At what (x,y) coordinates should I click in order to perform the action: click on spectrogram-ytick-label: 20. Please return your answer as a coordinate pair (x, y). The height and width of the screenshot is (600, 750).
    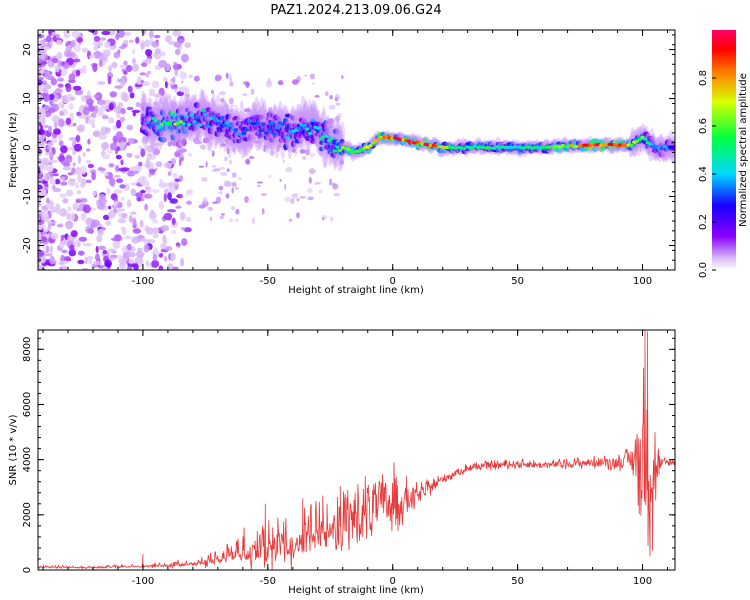
    Looking at the image, I should click on (27, 49).